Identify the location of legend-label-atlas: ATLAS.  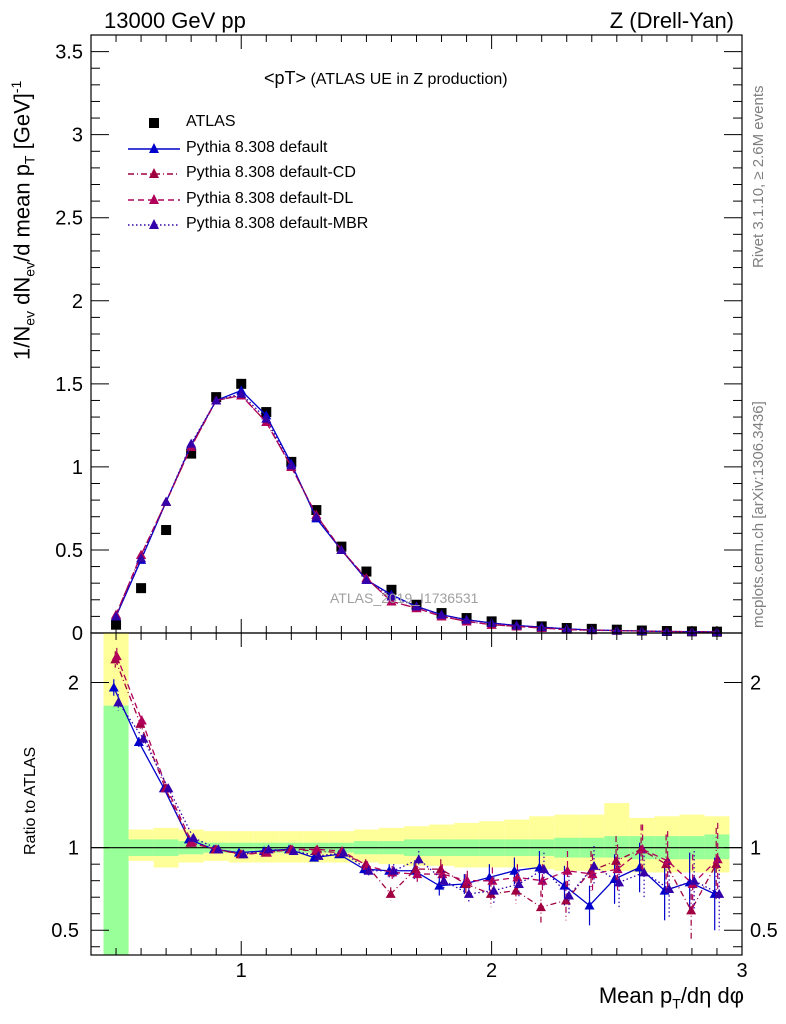
(211, 121).